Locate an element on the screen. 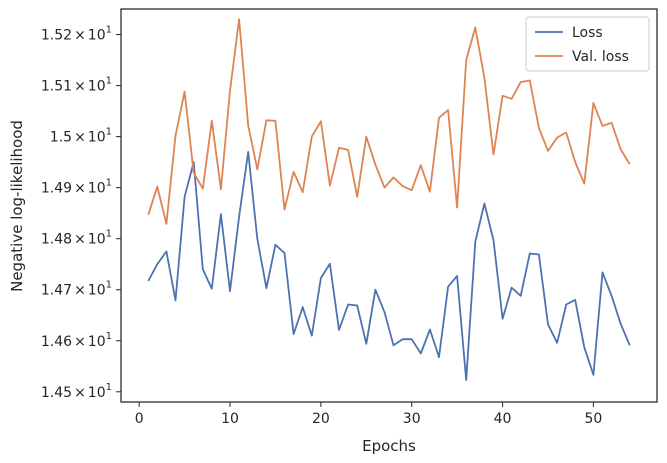 This screenshot has width=667, height=463. y-tick-mantissa: 1.51 is located at coordinates (56, 87).